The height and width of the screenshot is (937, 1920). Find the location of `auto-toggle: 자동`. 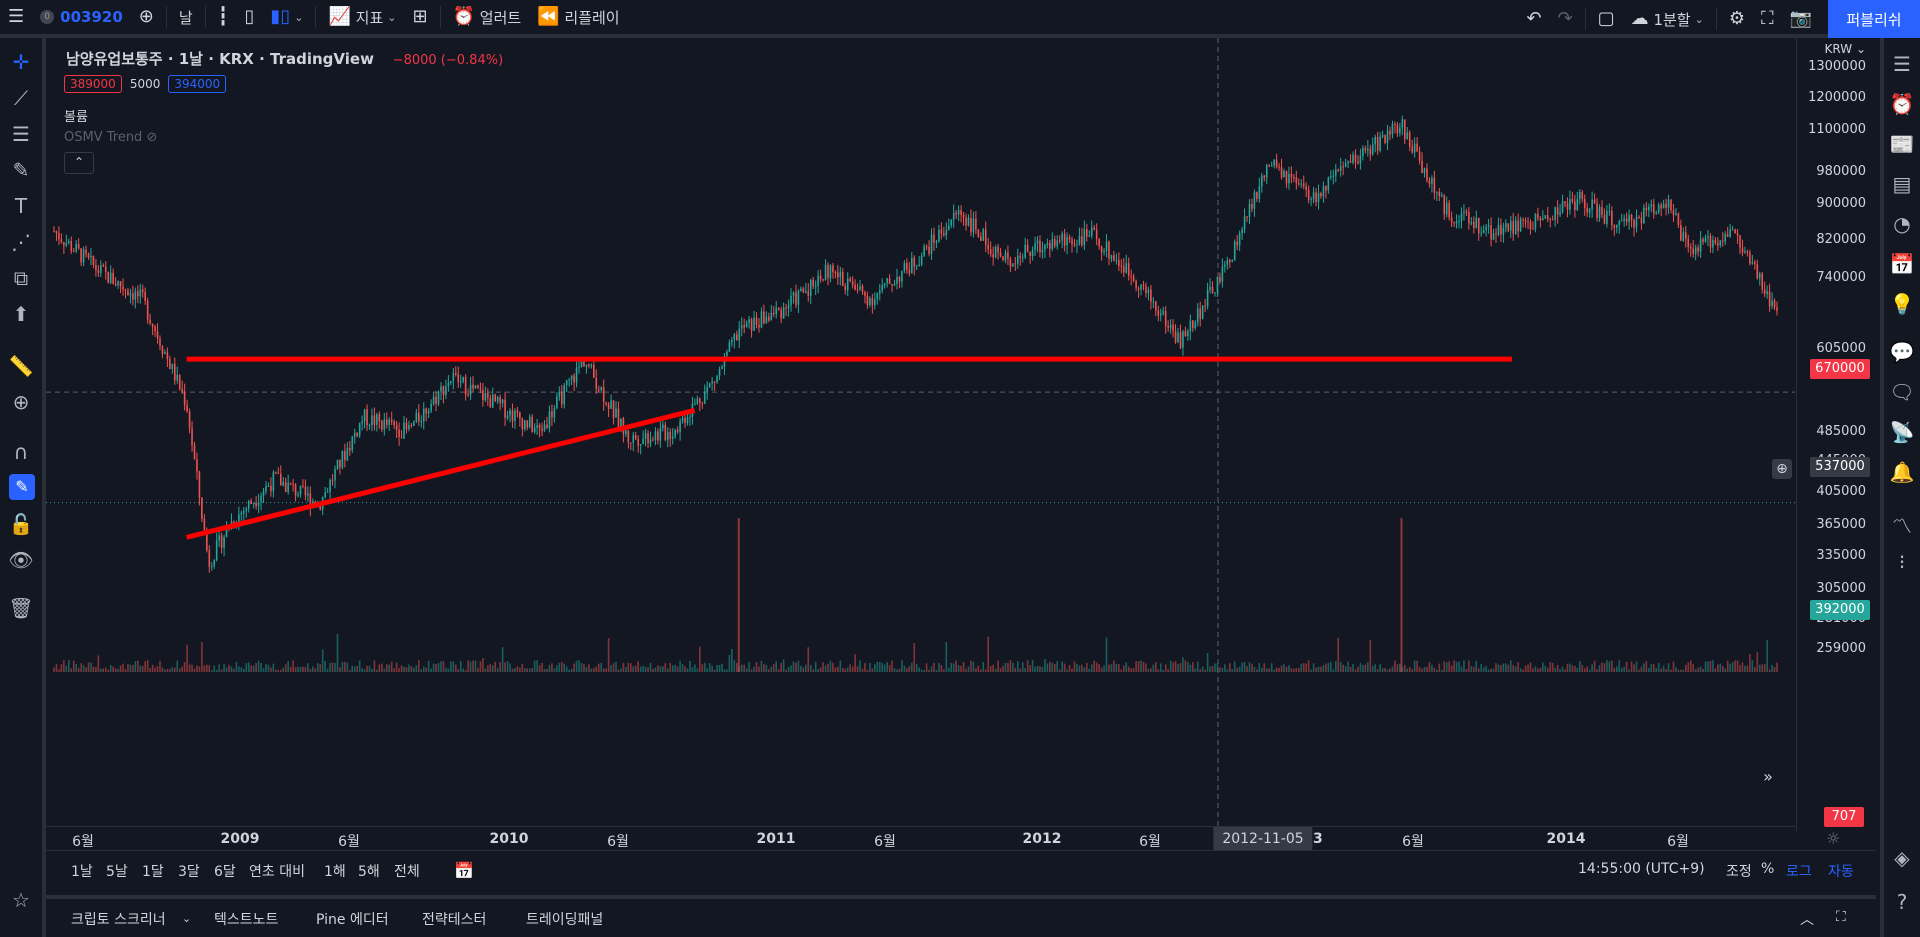

auto-toggle: 자동 is located at coordinates (1841, 872).